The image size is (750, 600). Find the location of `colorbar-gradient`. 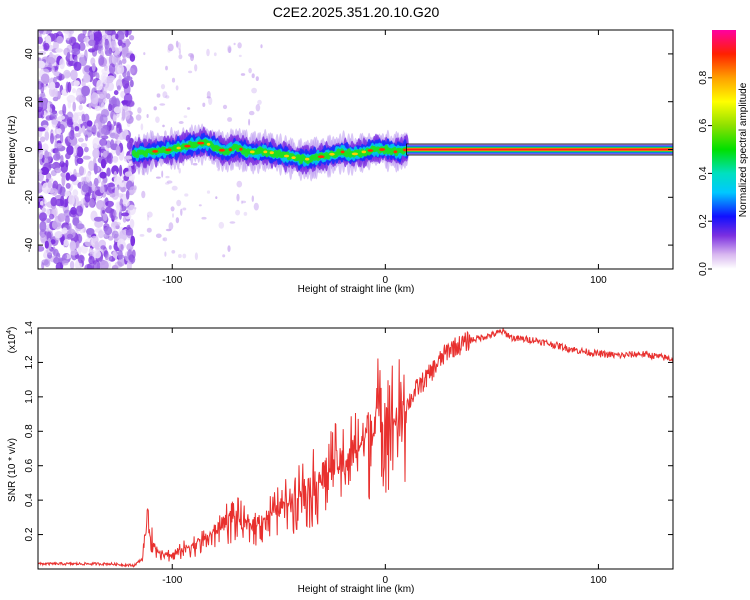

colorbar-gradient is located at coordinates (724, 149).